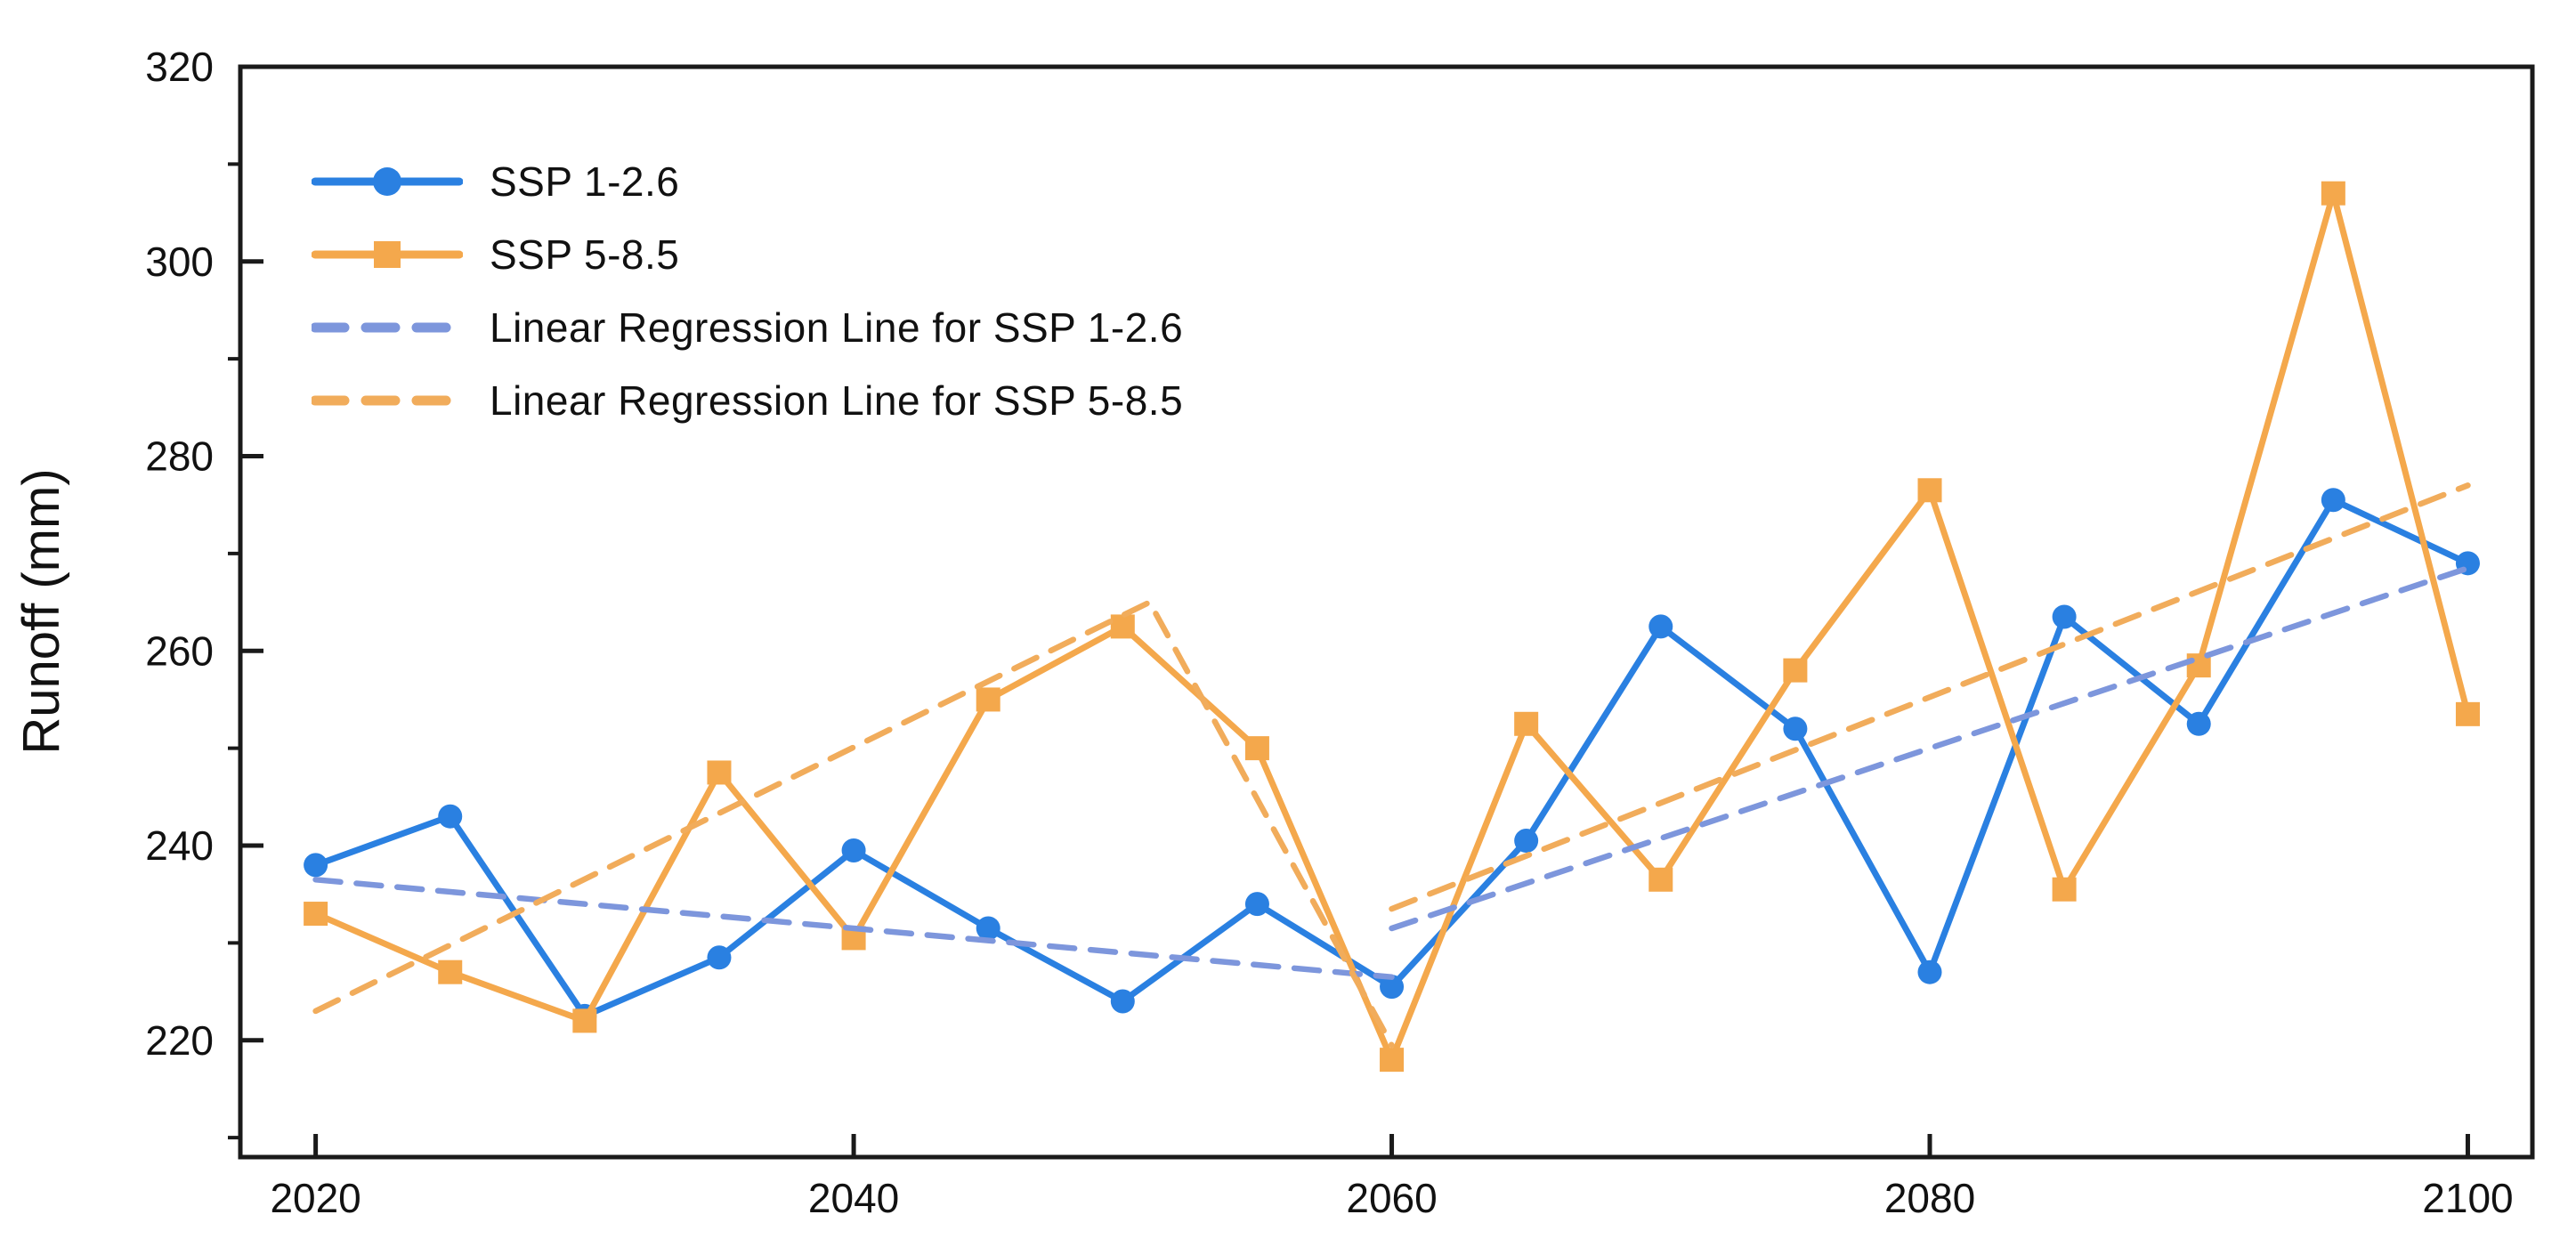 The image size is (2576, 1255). What do you see at coordinates (1392, 1198) in the screenshot?
I see `x-tick-label: 2060` at bounding box center [1392, 1198].